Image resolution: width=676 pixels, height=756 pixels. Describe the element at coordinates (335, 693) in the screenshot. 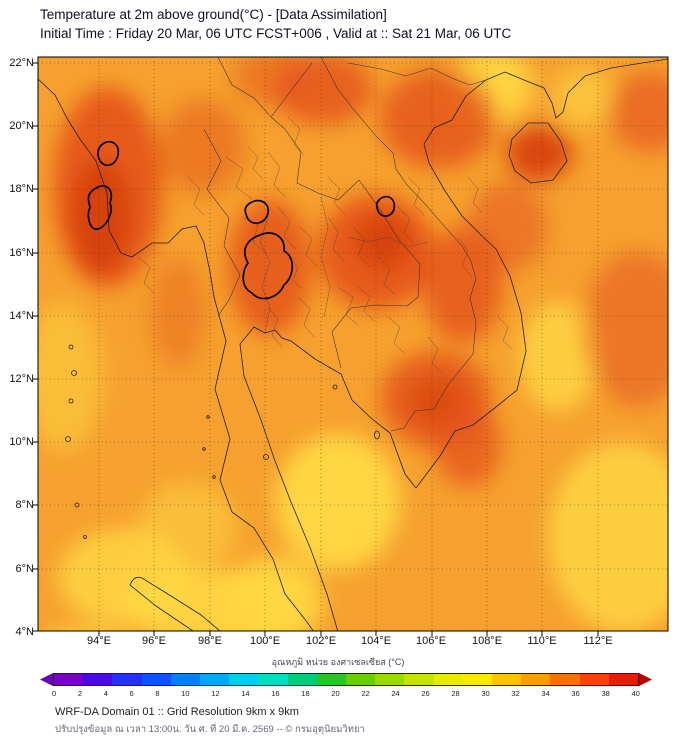

I see `colorbar-tick: 20` at that location.